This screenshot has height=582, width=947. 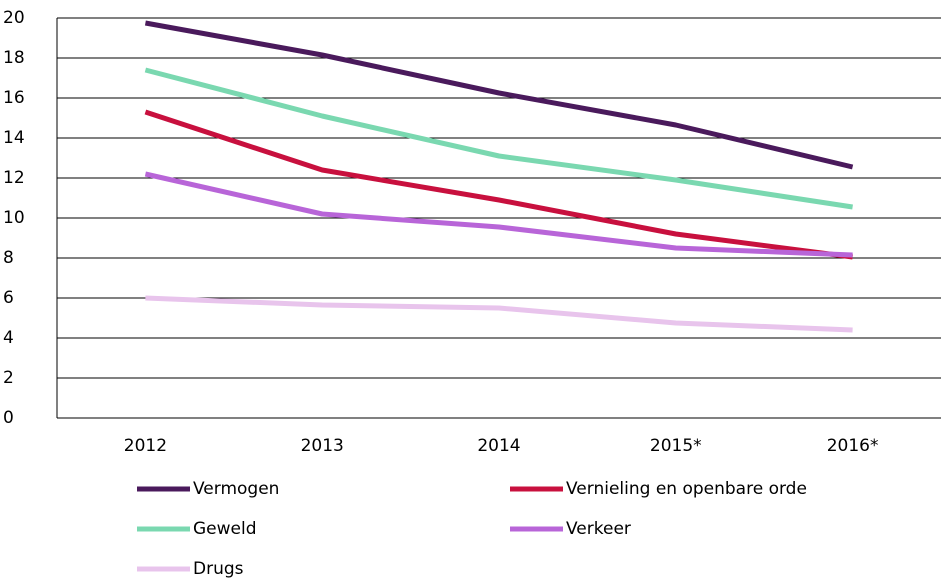 I want to click on legend-label: Drugs, so click(x=218, y=569).